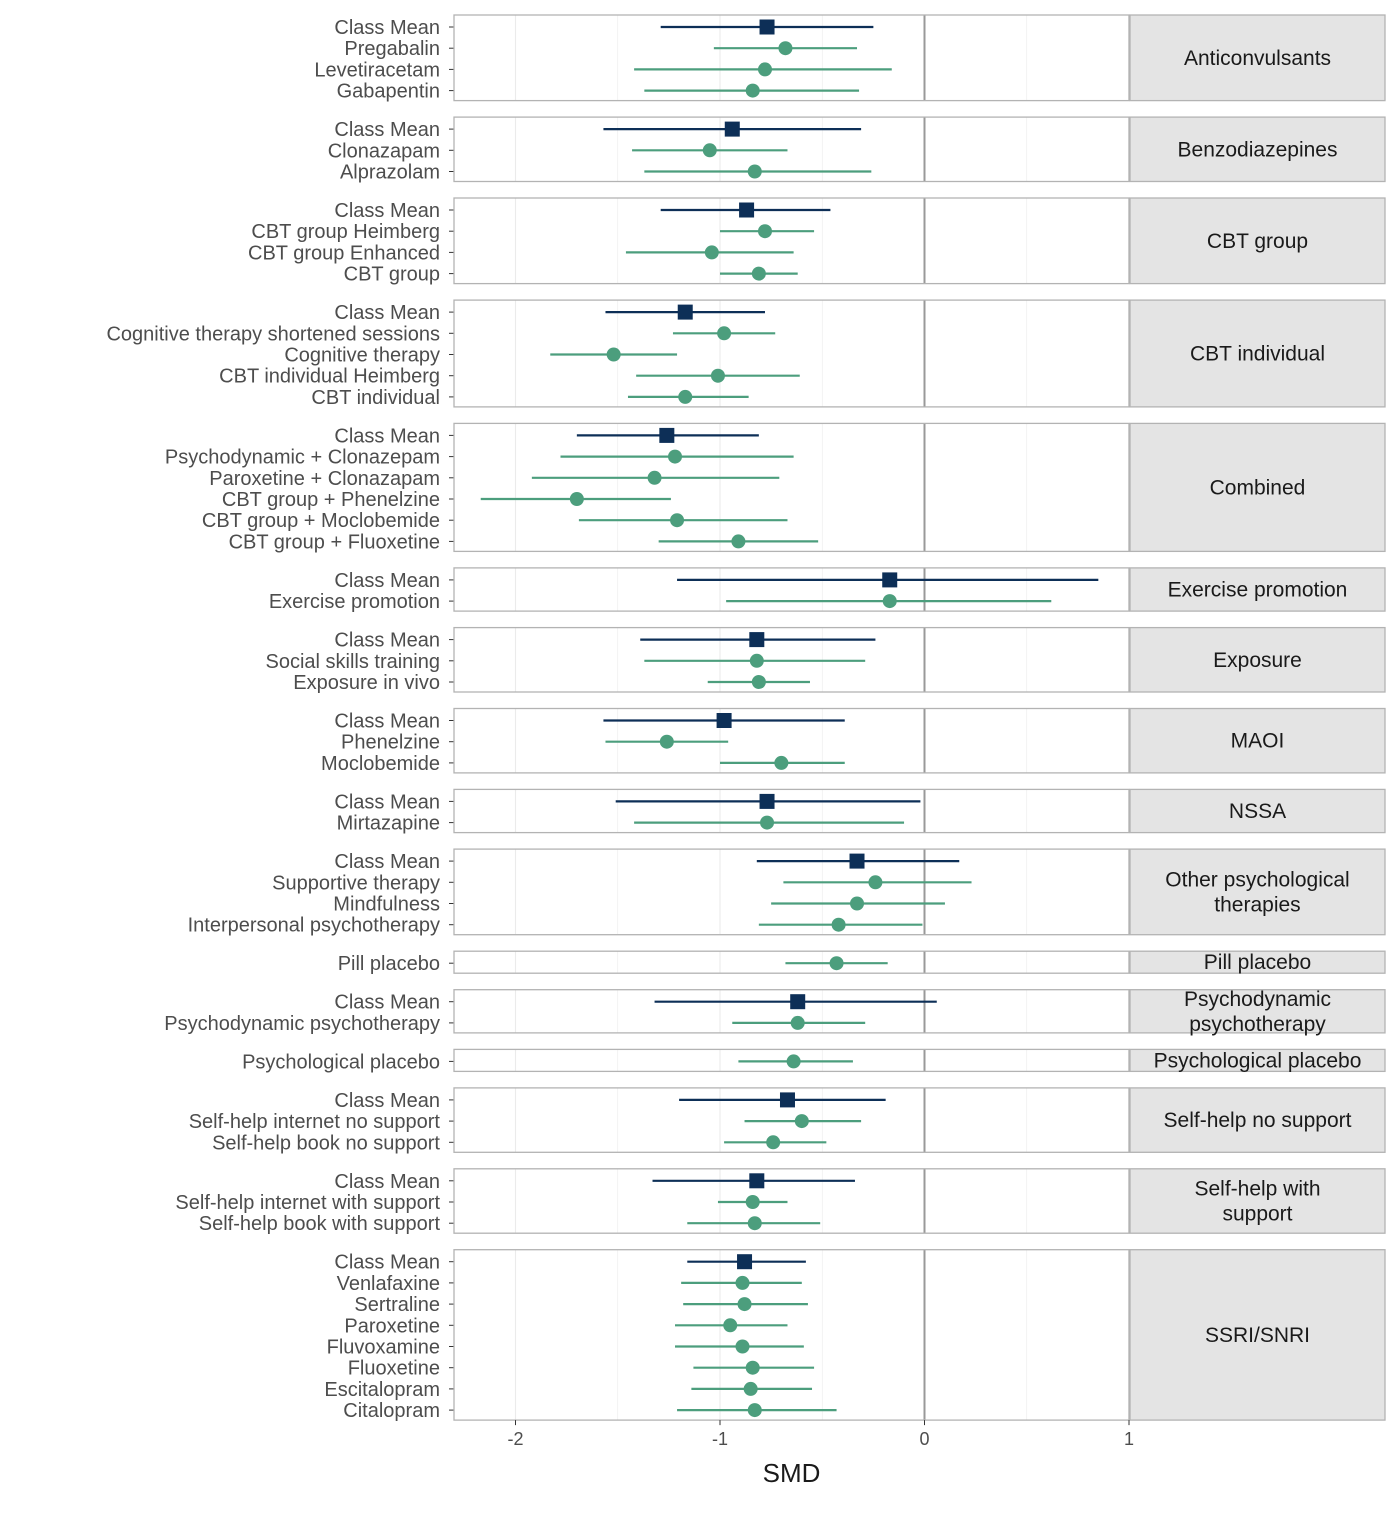 This screenshot has height=1536, width=1400. Describe the element at coordinates (571, 275) in the screenshot. I see `intervention-row: CBT group` at that location.